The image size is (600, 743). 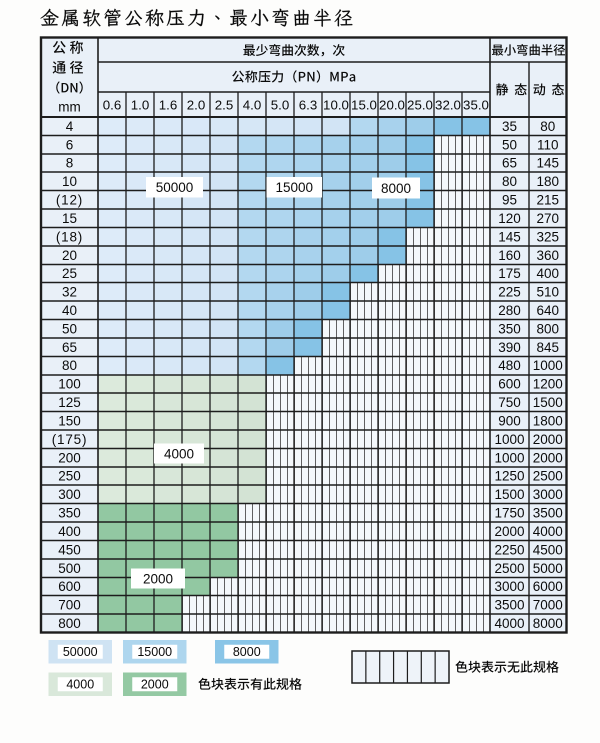 What do you see at coordinates (112, 104) in the screenshot?
I see `svg-text: 0.6` at bounding box center [112, 104].